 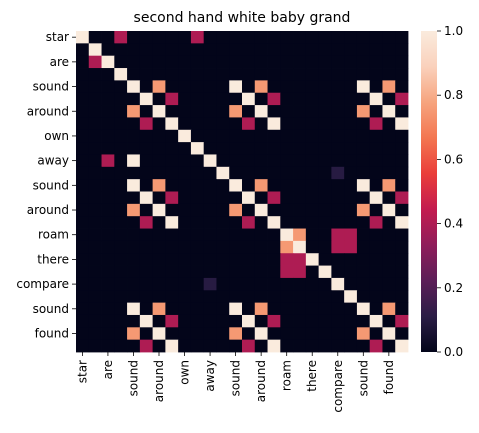 I want to click on colorbar-tick-label: 0.2, so click(x=453, y=288).